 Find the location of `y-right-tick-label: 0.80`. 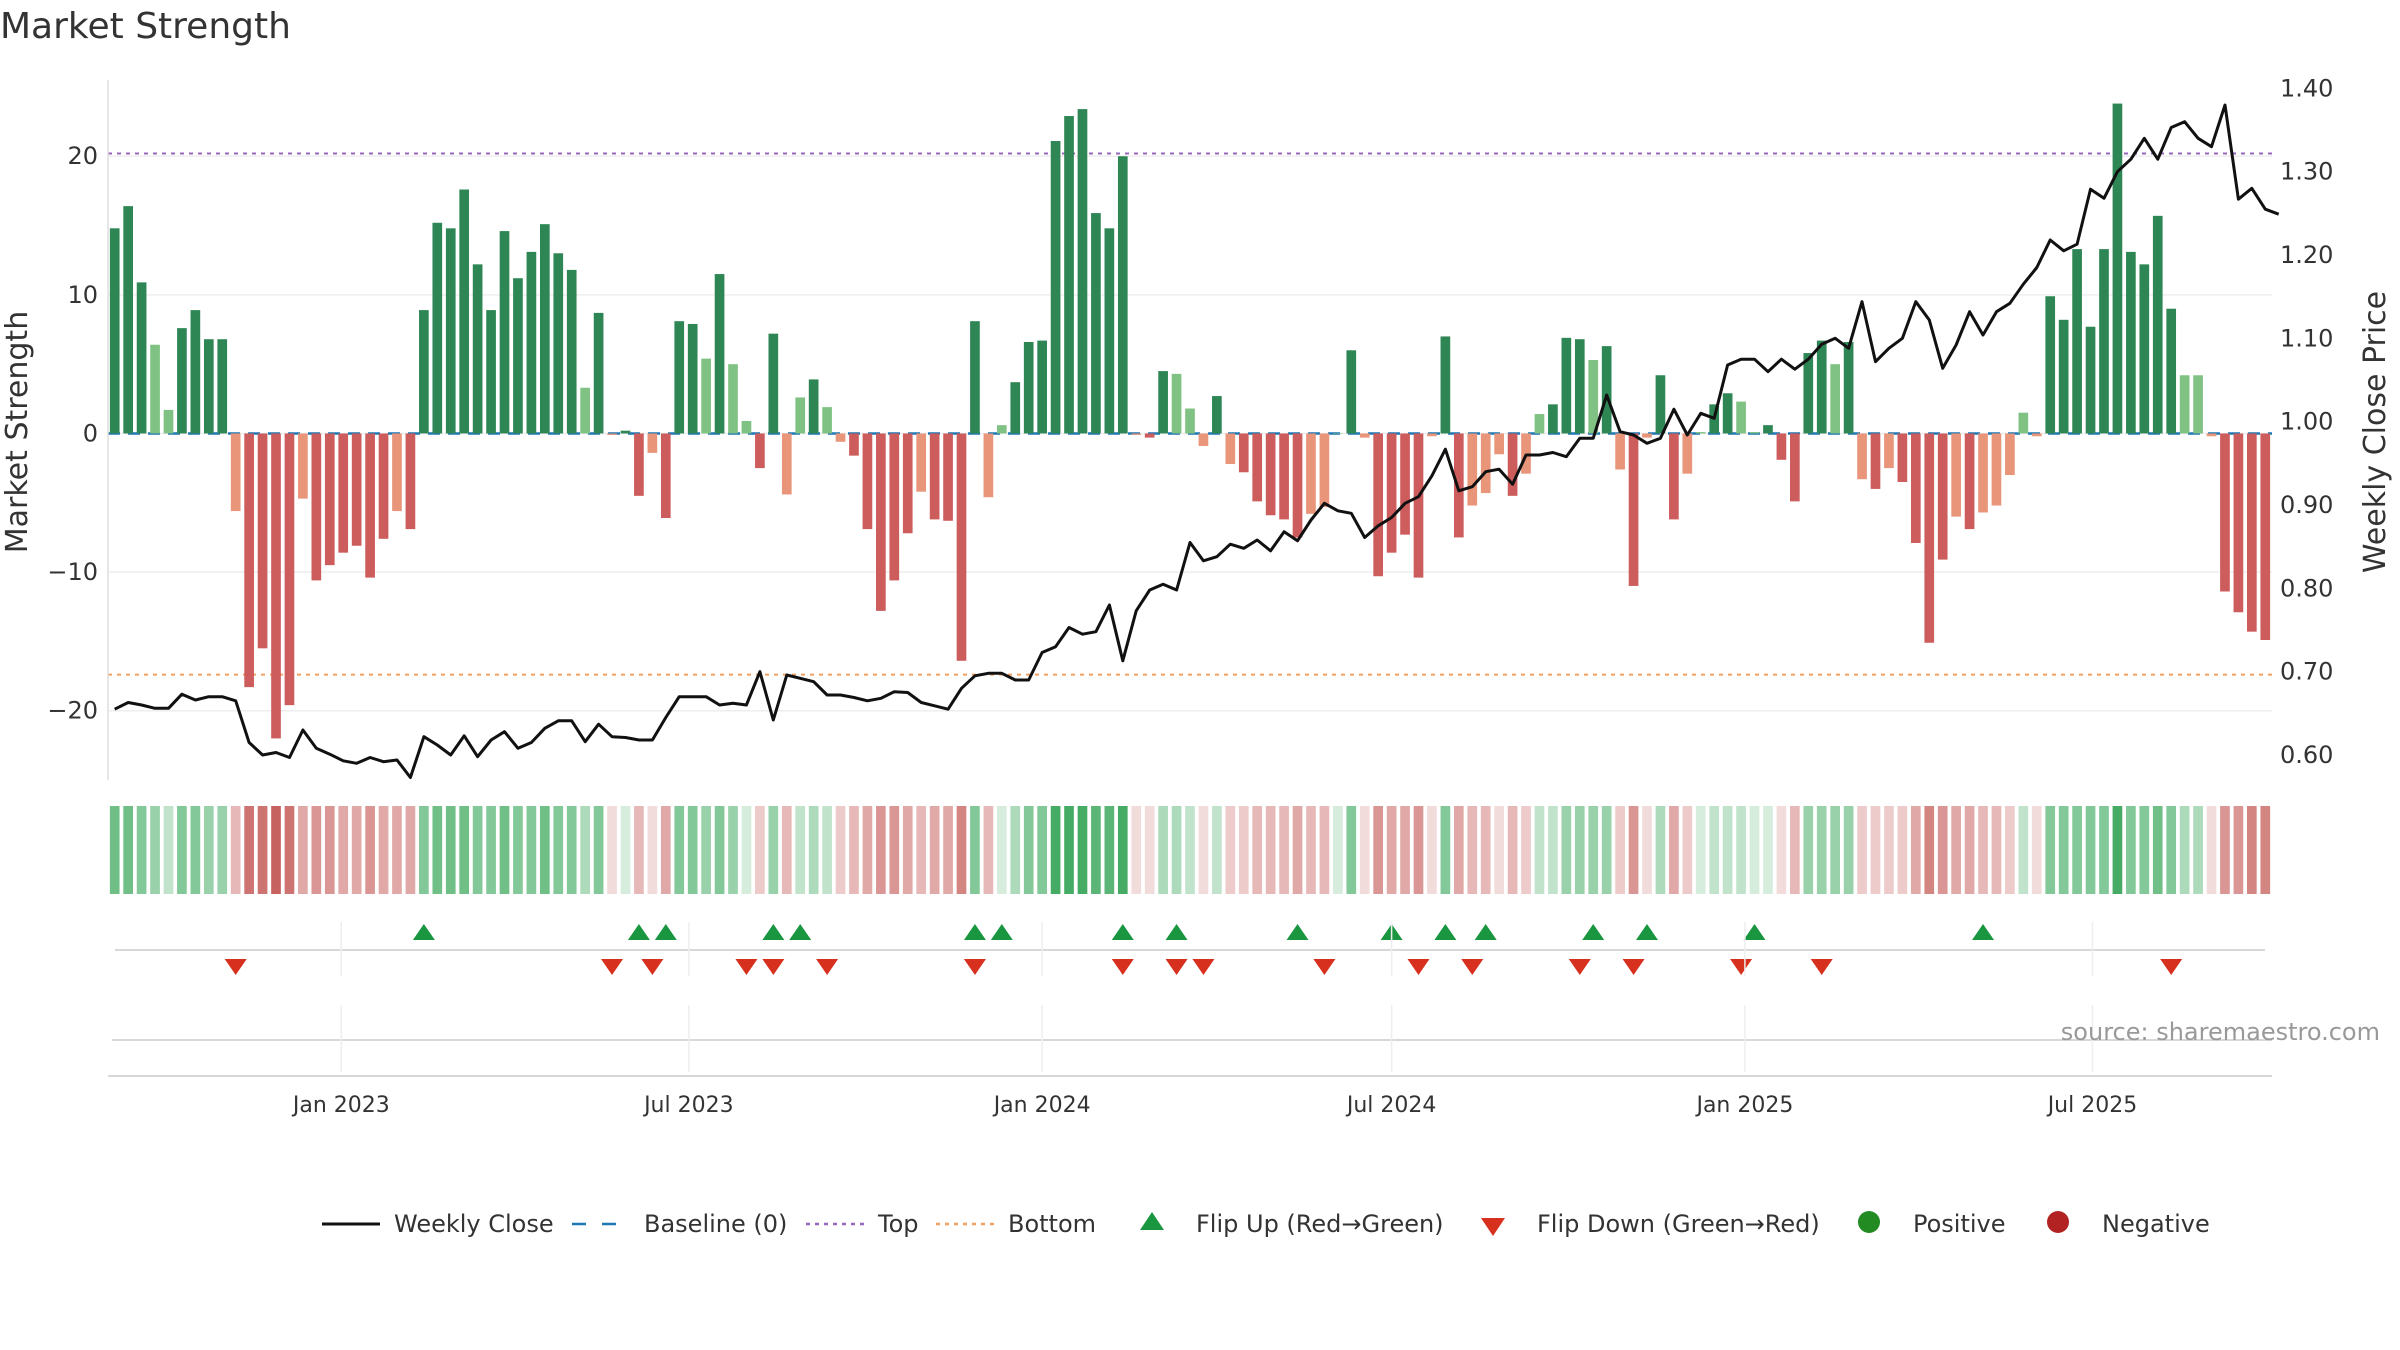

y-right-tick-label: 0.80 is located at coordinates (2306, 588).